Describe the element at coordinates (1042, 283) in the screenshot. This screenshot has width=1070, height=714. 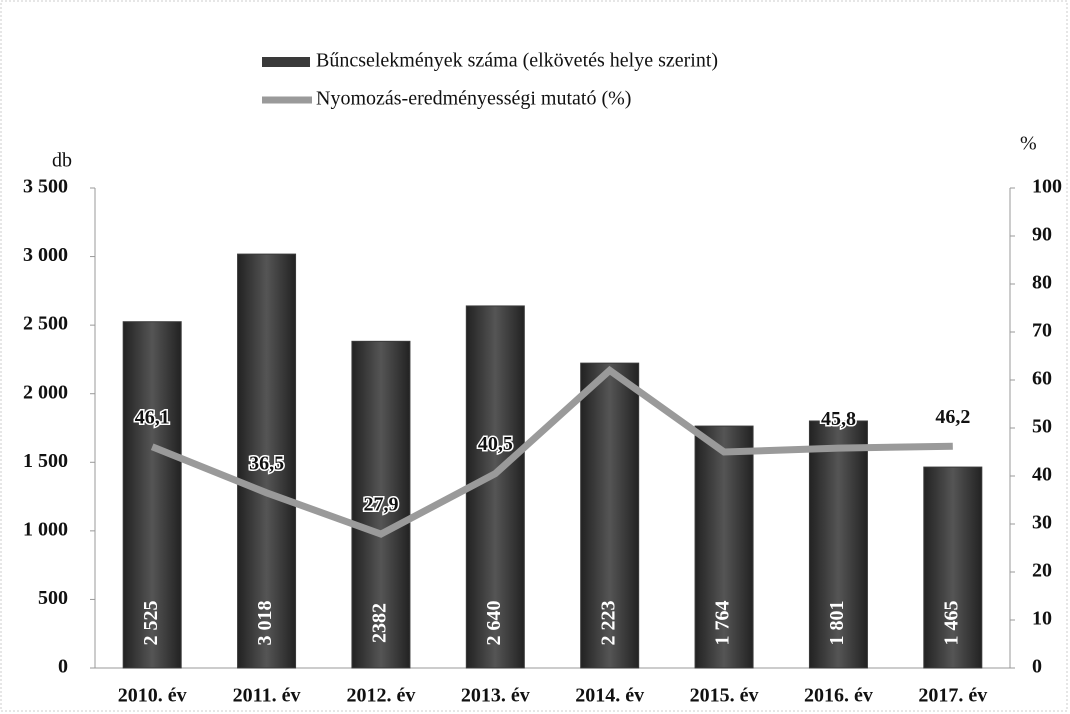
I see `y2-tick-label: 80` at that location.